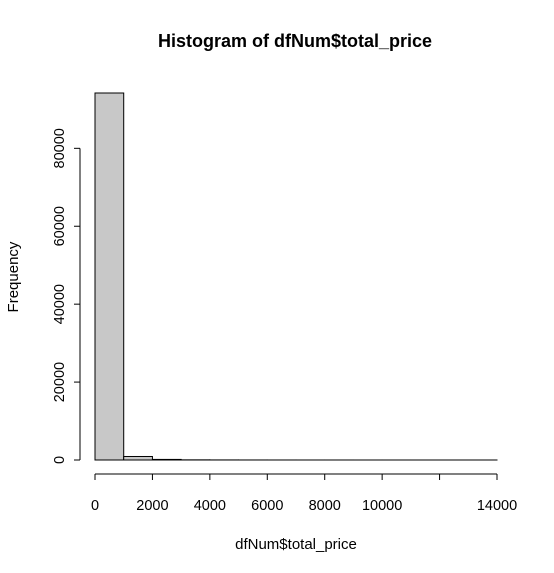 Image resolution: width=554 pixels, height=573 pixels. I want to click on x-axis: 0 2000 4000 6000 8000 10000 14000, so click(304, 493).